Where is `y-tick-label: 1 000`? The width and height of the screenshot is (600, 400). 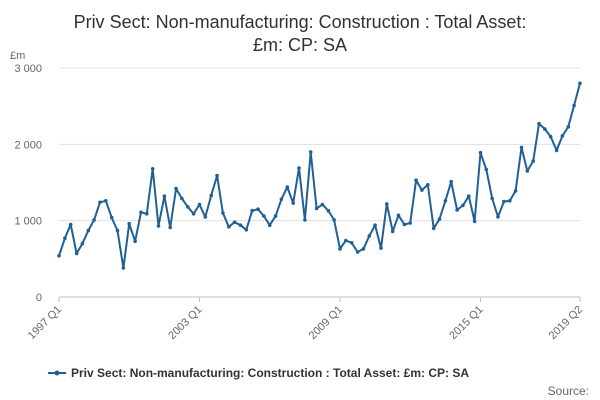 y-tick-label: 1 000 is located at coordinates (28, 222).